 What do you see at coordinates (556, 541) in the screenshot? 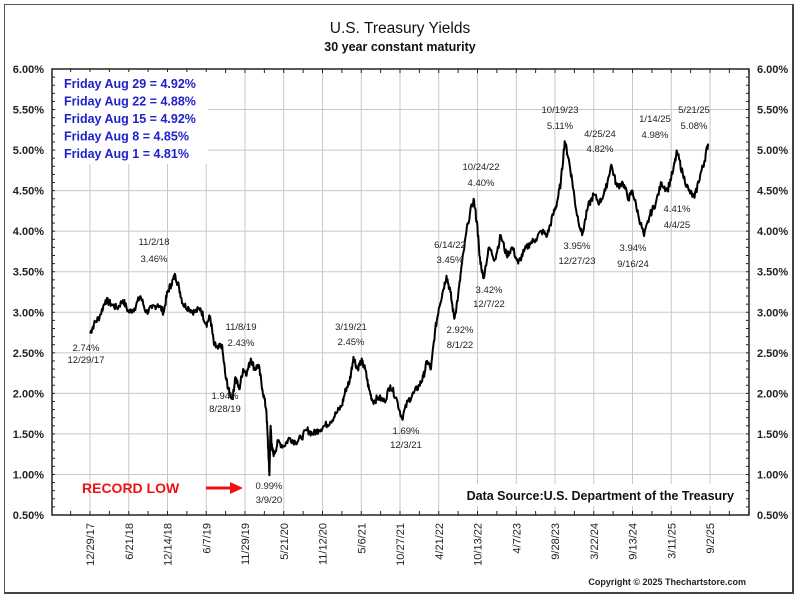
I see `x-tick-label: 9/28/23` at bounding box center [556, 541].